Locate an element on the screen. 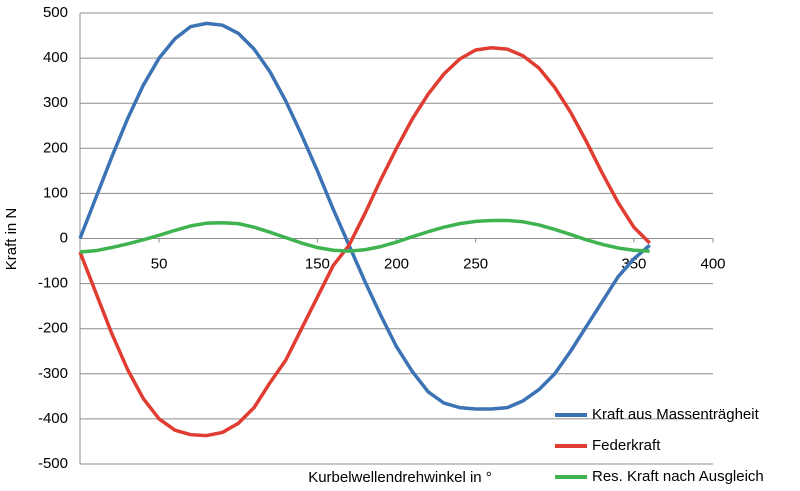  y-tick-label: 300 is located at coordinates (55, 102).